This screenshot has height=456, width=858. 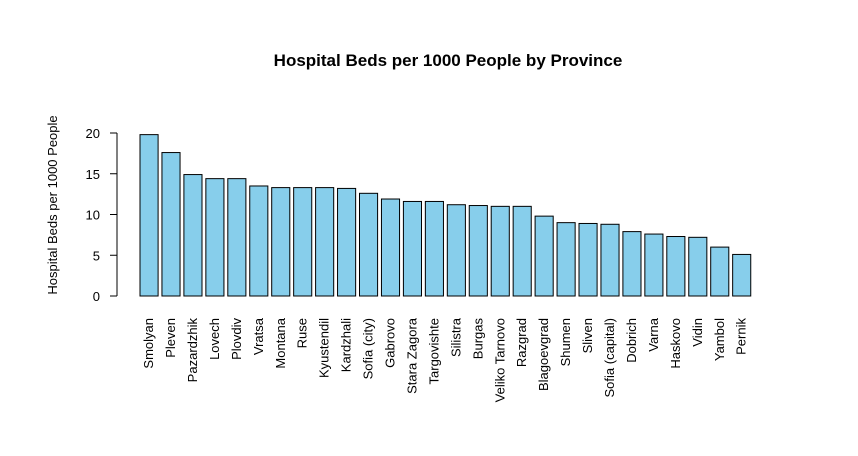 I want to click on category-label: Razgrad, so click(x=521, y=342).